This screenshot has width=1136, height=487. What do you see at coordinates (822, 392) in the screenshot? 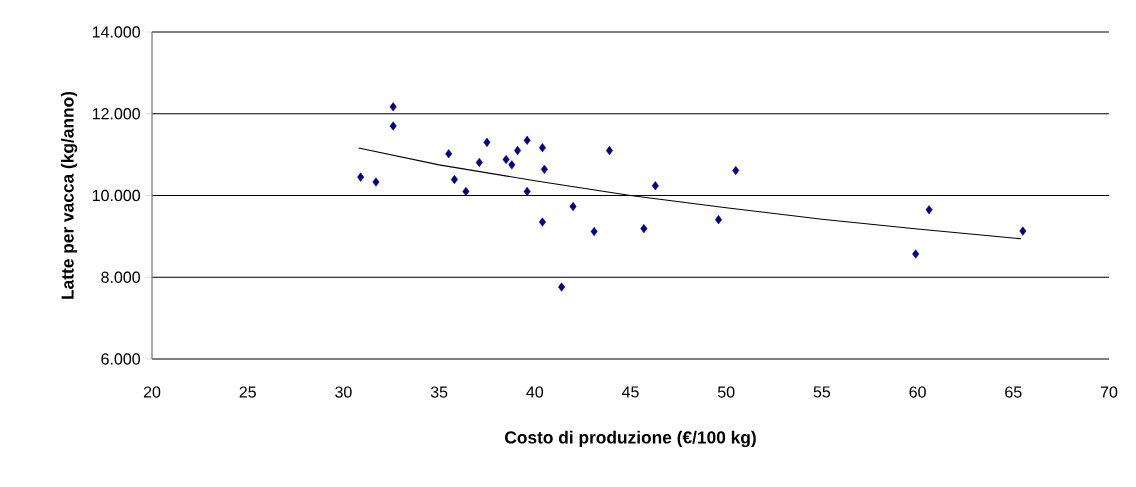
I see `x-tick-label: 55` at bounding box center [822, 392].